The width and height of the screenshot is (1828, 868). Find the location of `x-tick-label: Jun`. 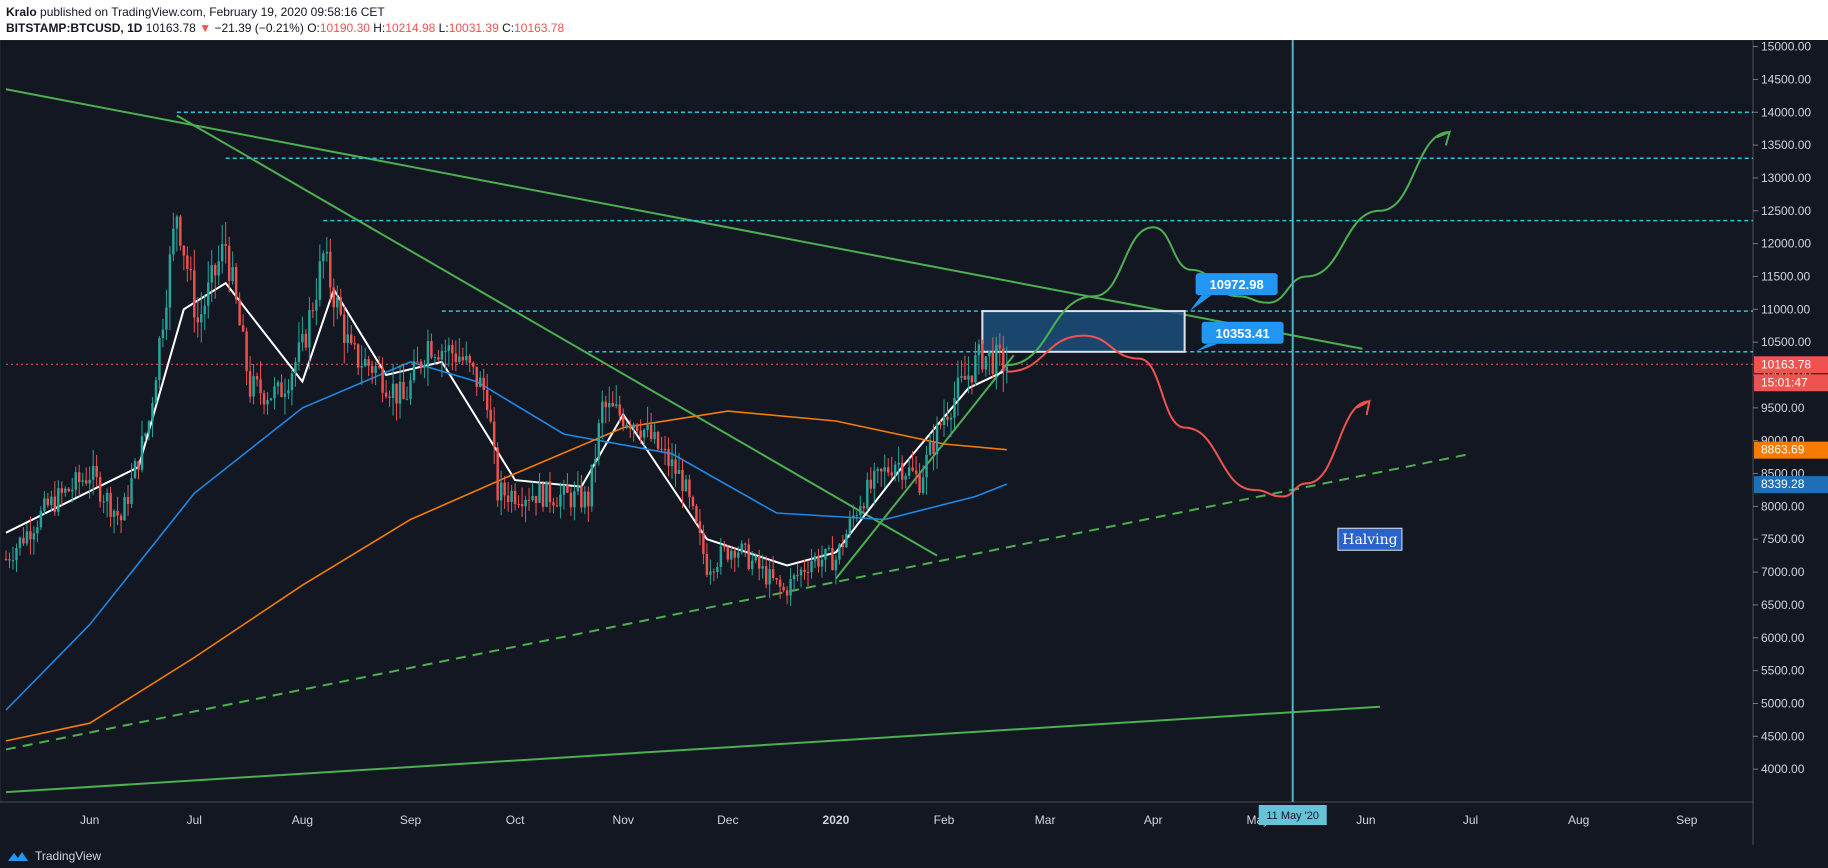

x-tick-label: Jun is located at coordinates (89, 820).